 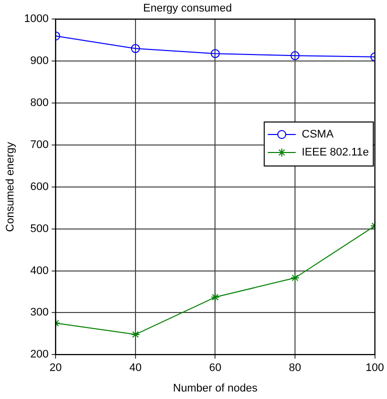 What do you see at coordinates (295, 368) in the screenshot?
I see `x-tick-label: 80` at bounding box center [295, 368].